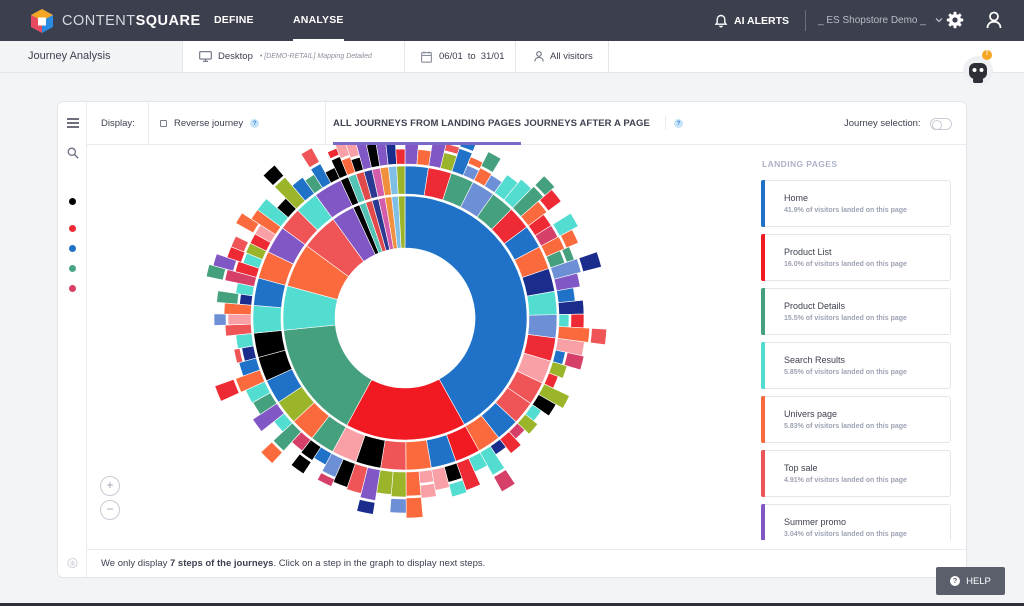 The image size is (1024, 606). Describe the element at coordinates (460, 56) in the screenshot. I see `date-range-picker: 06/01 to 31/01` at that location.